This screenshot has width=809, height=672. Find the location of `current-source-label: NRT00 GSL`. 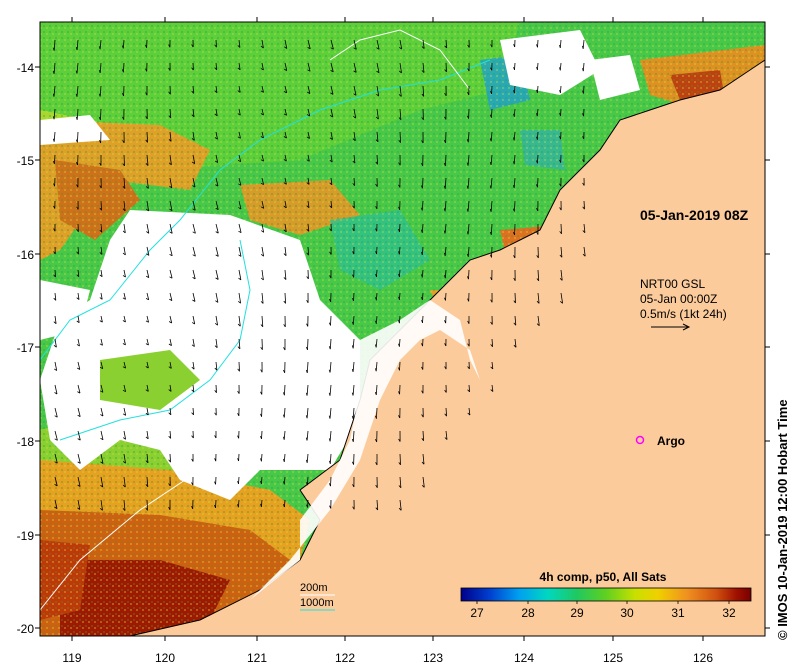

current-source-label: NRT00 GSL is located at coordinates (672, 284).